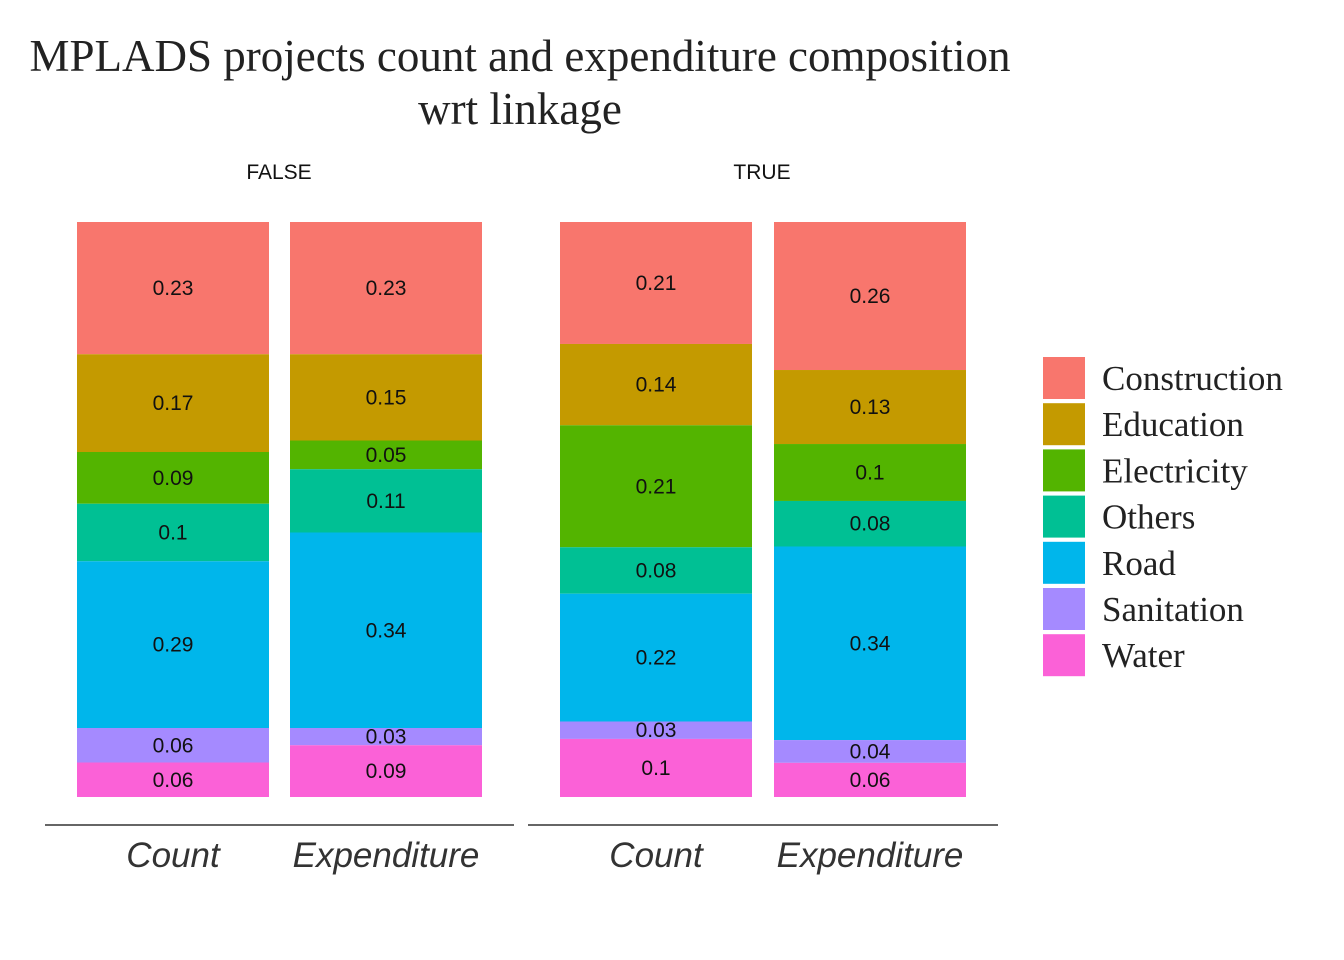 The image size is (1344, 960). What do you see at coordinates (1064, 562) in the screenshot?
I see `legend-key-road` at bounding box center [1064, 562].